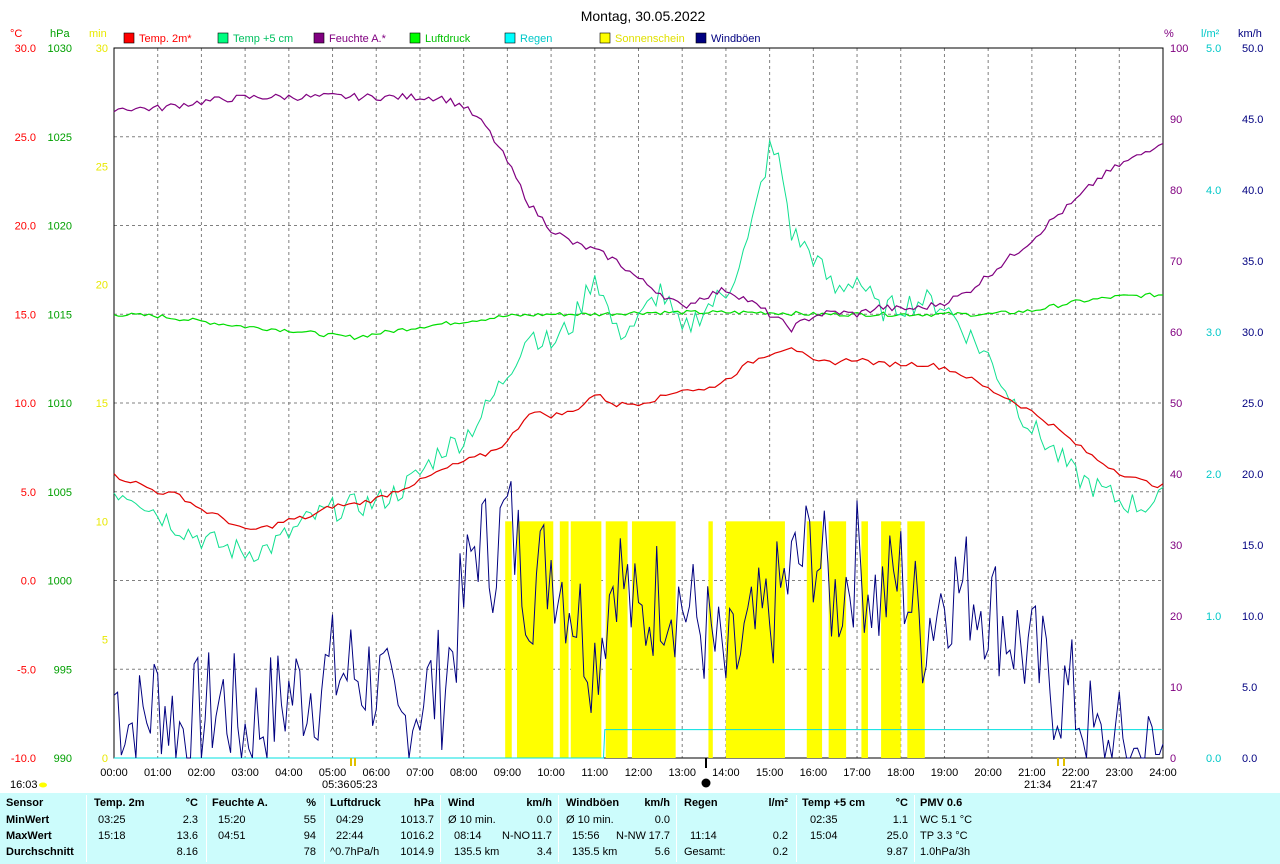 This screenshot has width=1280, height=864. I want to click on time-tick-label: 16:00, so click(814, 773).